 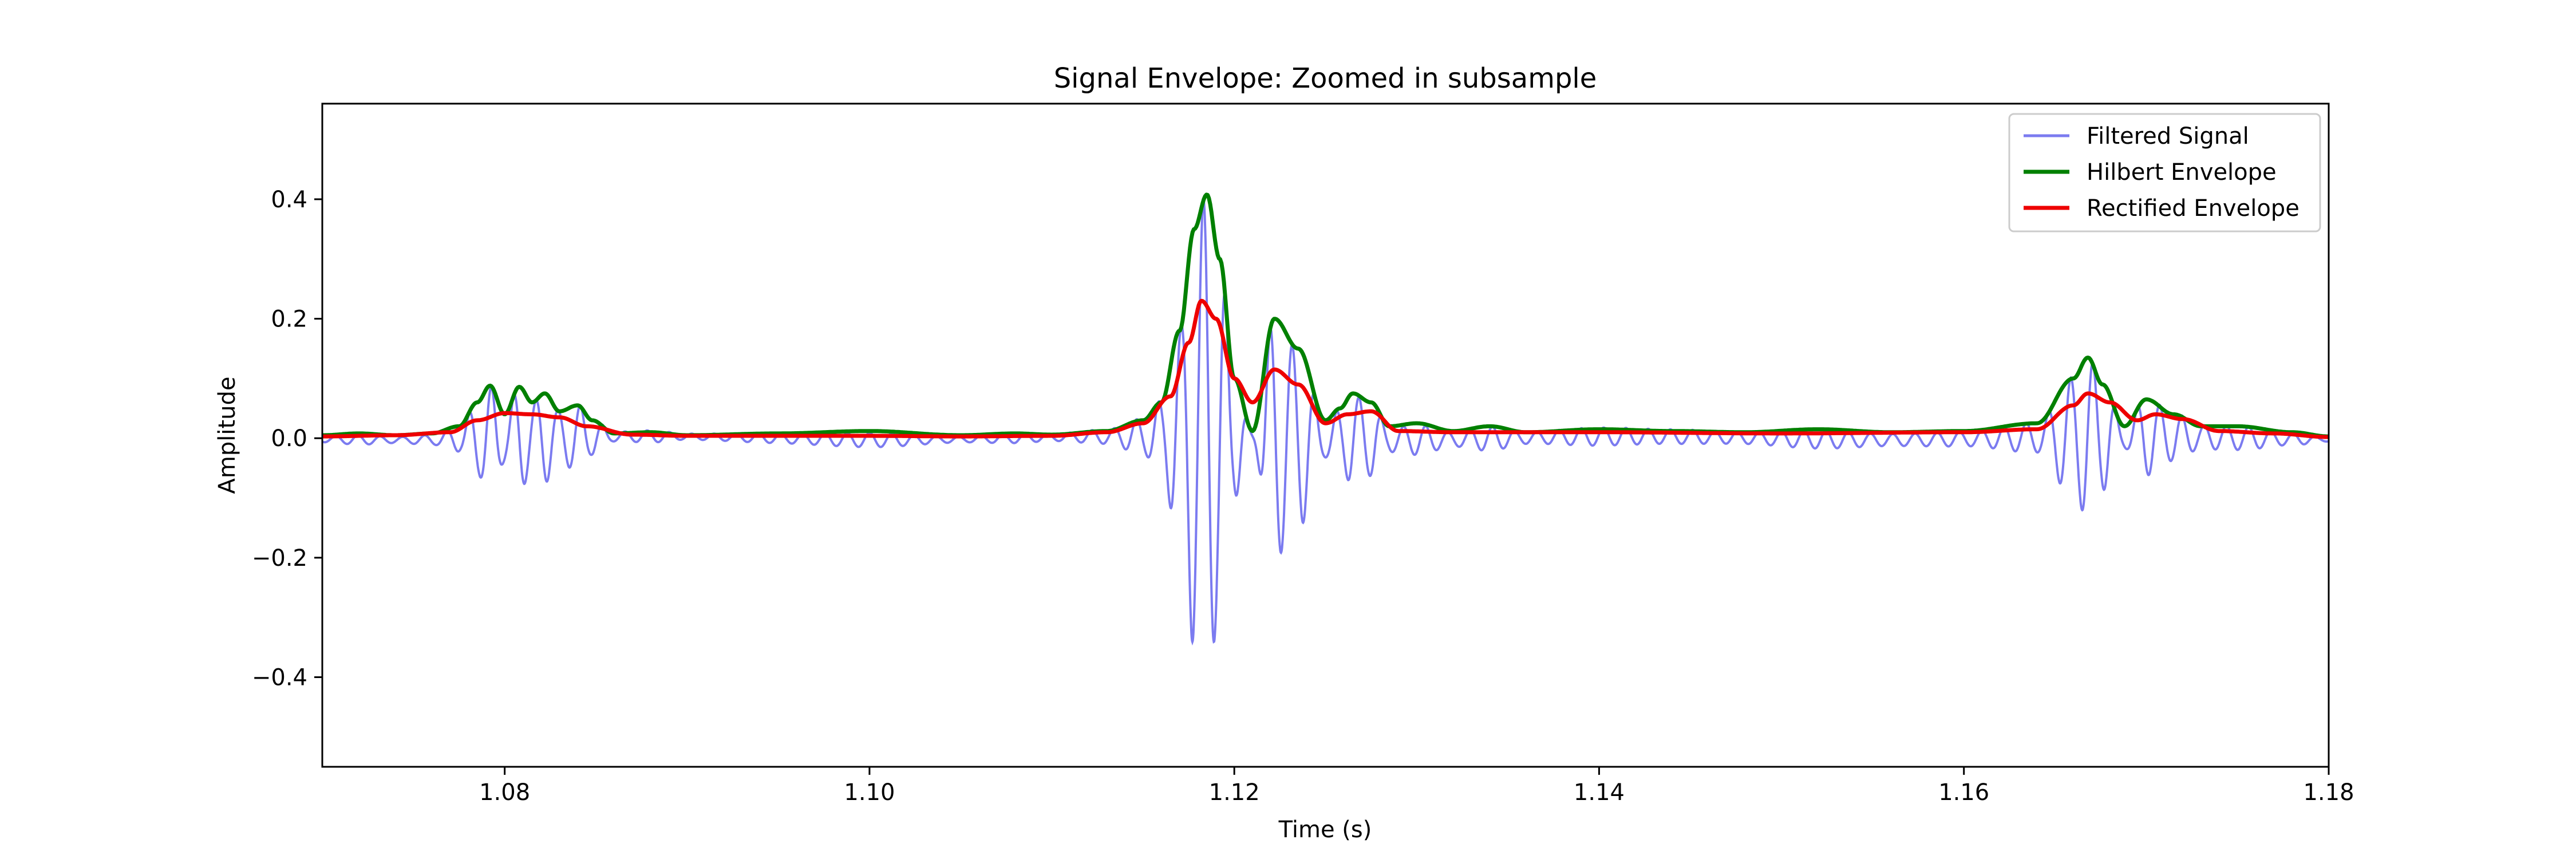 What do you see at coordinates (1325, 78) in the screenshot?
I see `chart-title: Signal Envelope: Zoomed in subsample` at bounding box center [1325, 78].